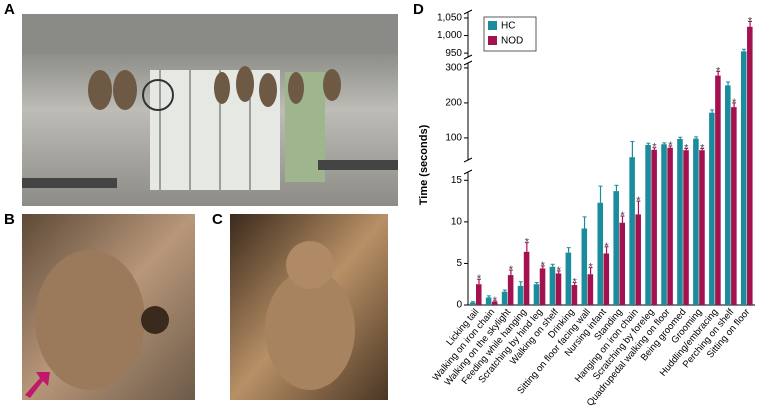 The height and width of the screenshot is (408, 757). I want to click on y-tick-label: 10, so click(457, 222).